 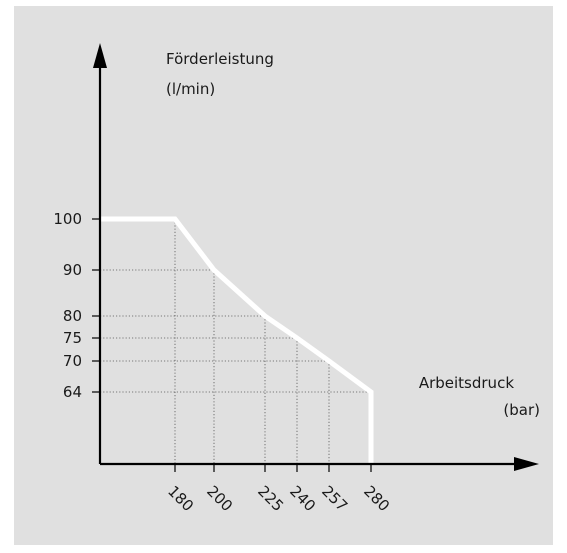 What do you see at coordinates (219, 498) in the screenshot?
I see `x-tick-label-200: 200` at bounding box center [219, 498].